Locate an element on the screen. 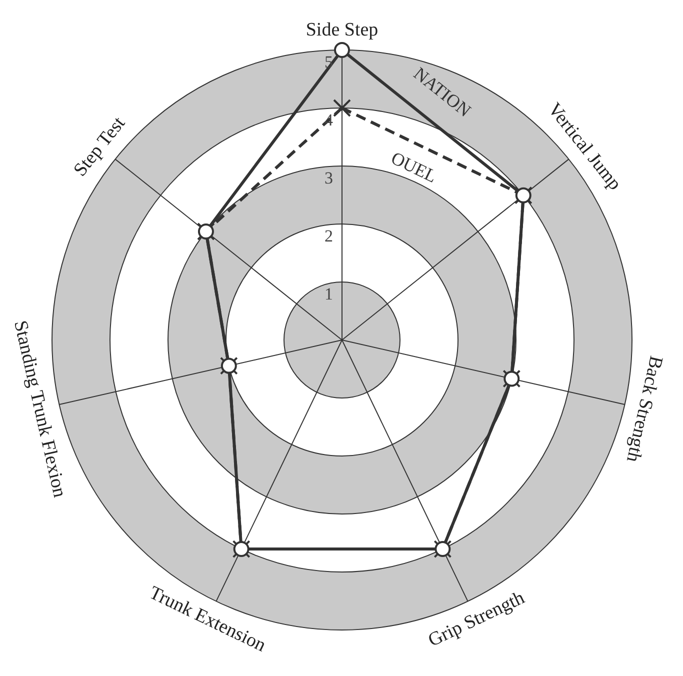 Image resolution: width=683 pixels, height=676 pixels. spoke-label: Back Strength is located at coordinates (644, 409).